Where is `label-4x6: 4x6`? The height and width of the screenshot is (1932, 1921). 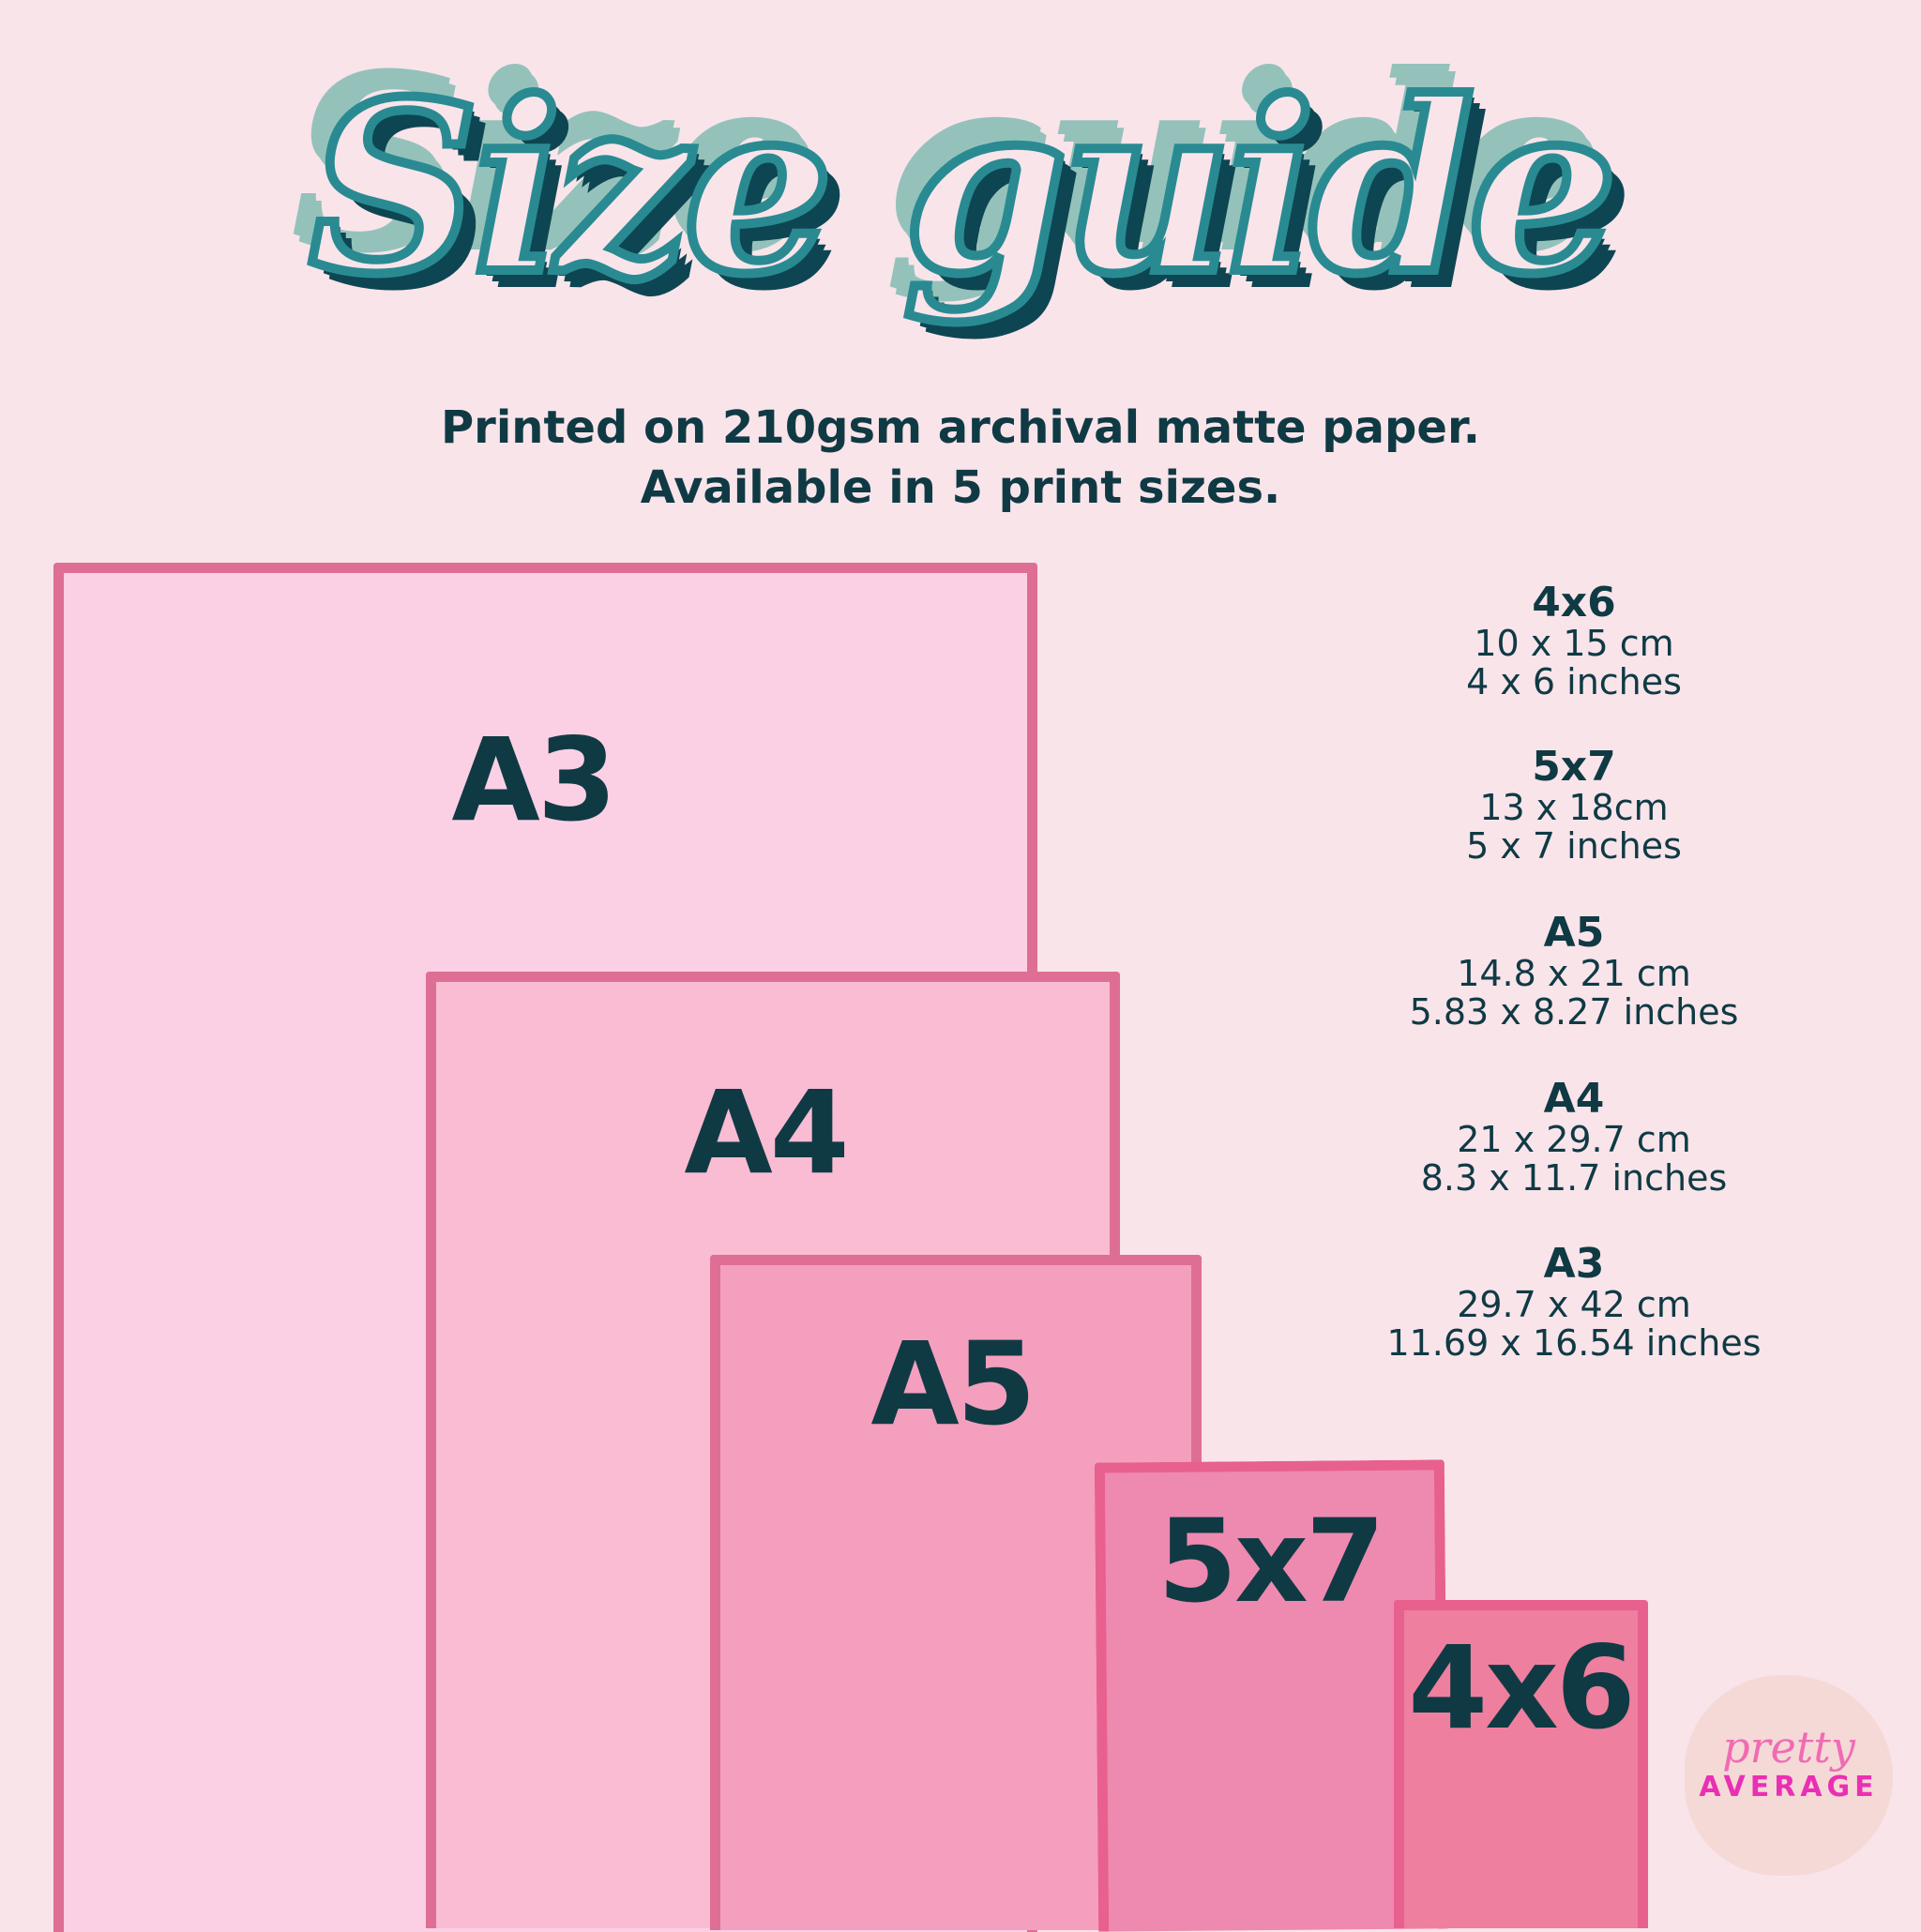
label-4x6: 4x6 is located at coordinates (1521, 1688).